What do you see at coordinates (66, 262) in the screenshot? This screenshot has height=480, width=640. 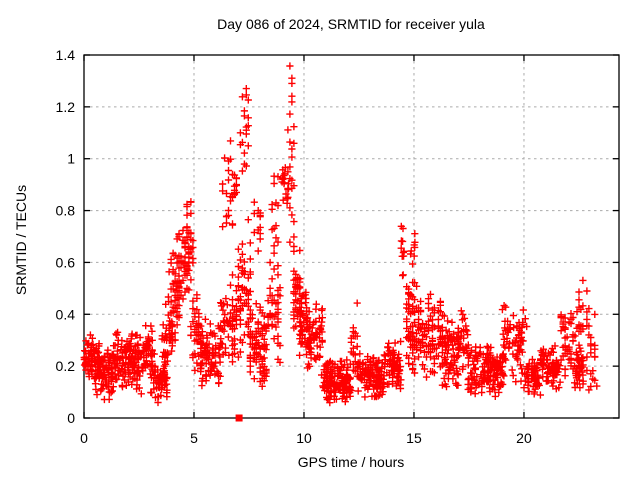 I see `y-tick-label: 0.6` at bounding box center [66, 262].